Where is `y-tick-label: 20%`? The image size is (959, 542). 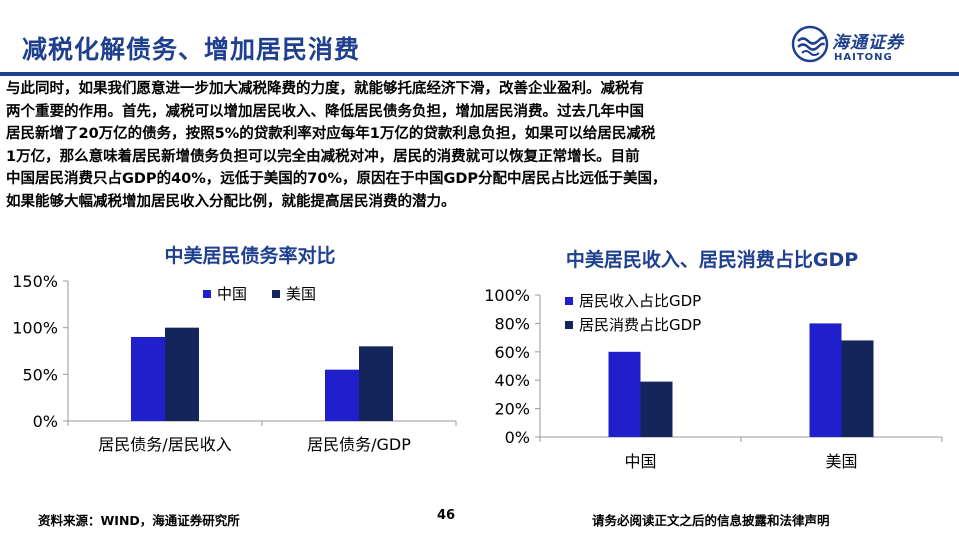
y-tick-label: 20% is located at coordinates (512, 409).